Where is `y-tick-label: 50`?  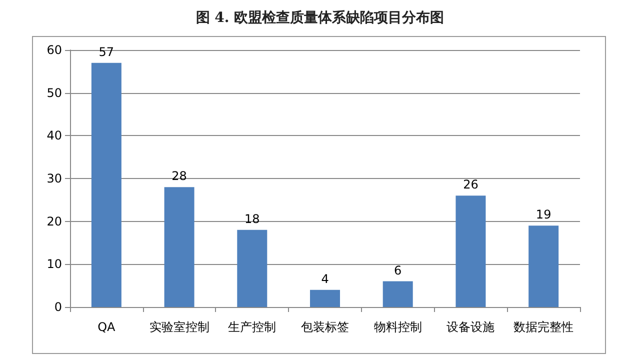
y-tick-label: 50 is located at coordinates (54, 93).